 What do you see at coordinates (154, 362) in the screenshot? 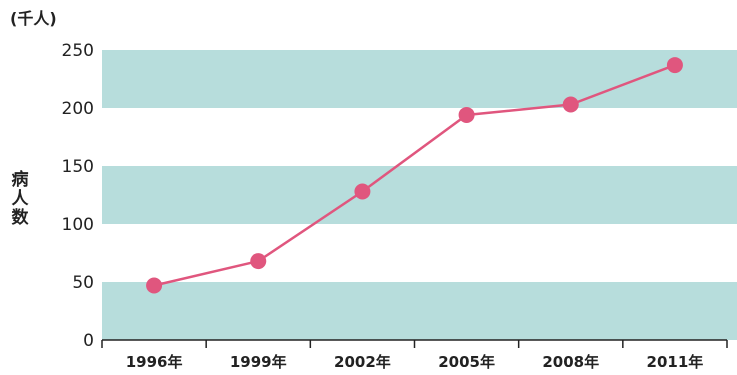
I see `x-tick-label: 1996年` at bounding box center [154, 362].